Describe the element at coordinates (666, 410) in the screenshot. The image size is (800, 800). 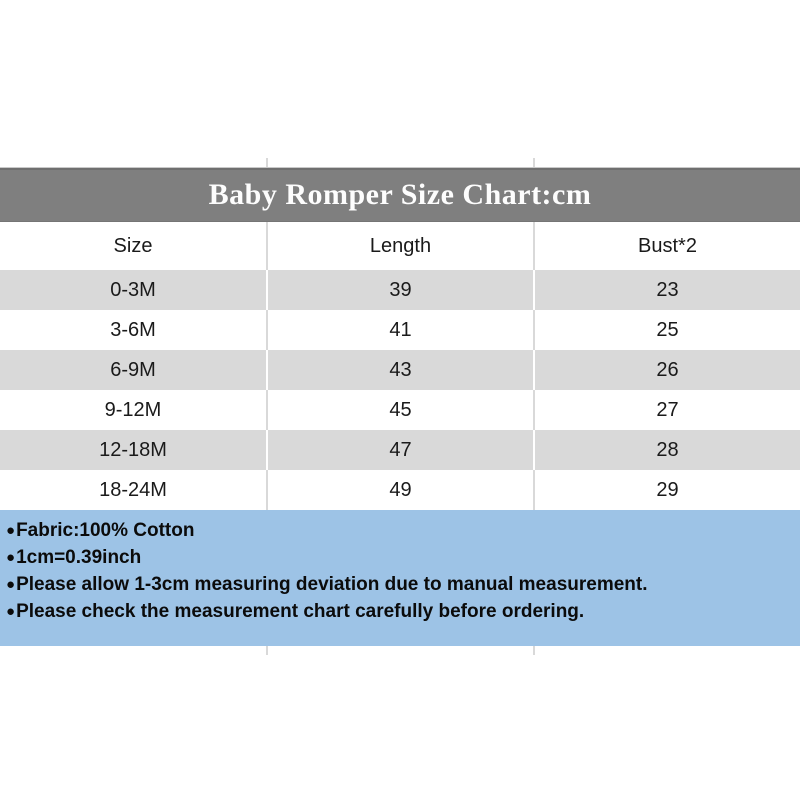
I see `bust-cell: 27` at that location.